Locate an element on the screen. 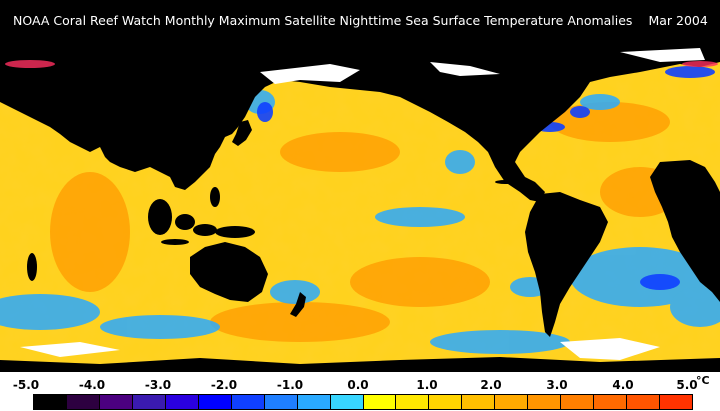 The width and height of the screenshot is (720, 411). legend-tick: 1.0 is located at coordinates (427, 385).